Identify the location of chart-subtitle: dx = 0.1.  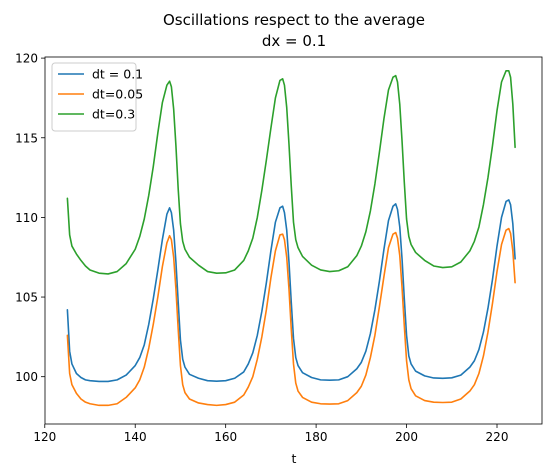
(294, 41).